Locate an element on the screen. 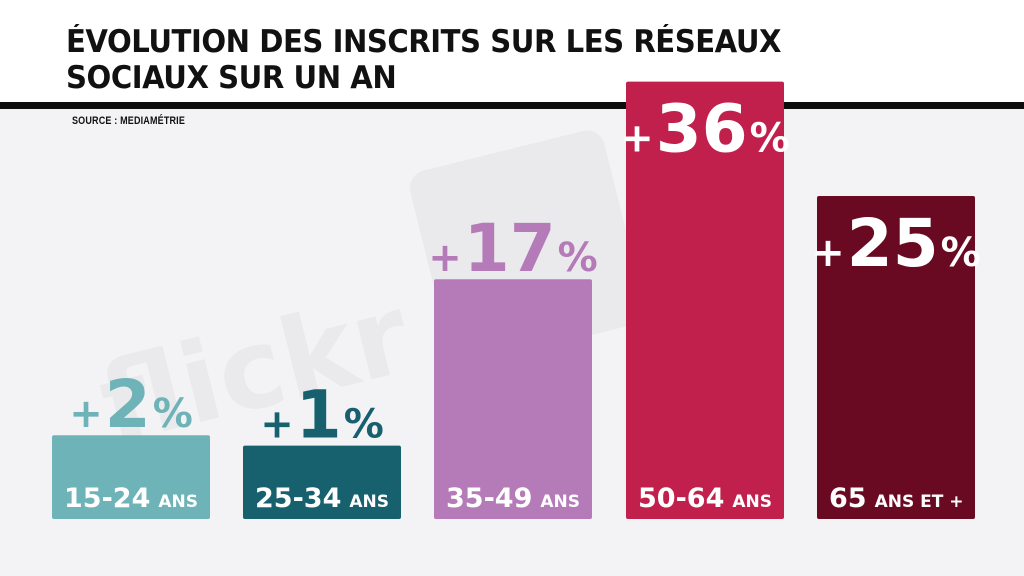  category-label-5: 65 ANS ET + is located at coordinates (896, 498).